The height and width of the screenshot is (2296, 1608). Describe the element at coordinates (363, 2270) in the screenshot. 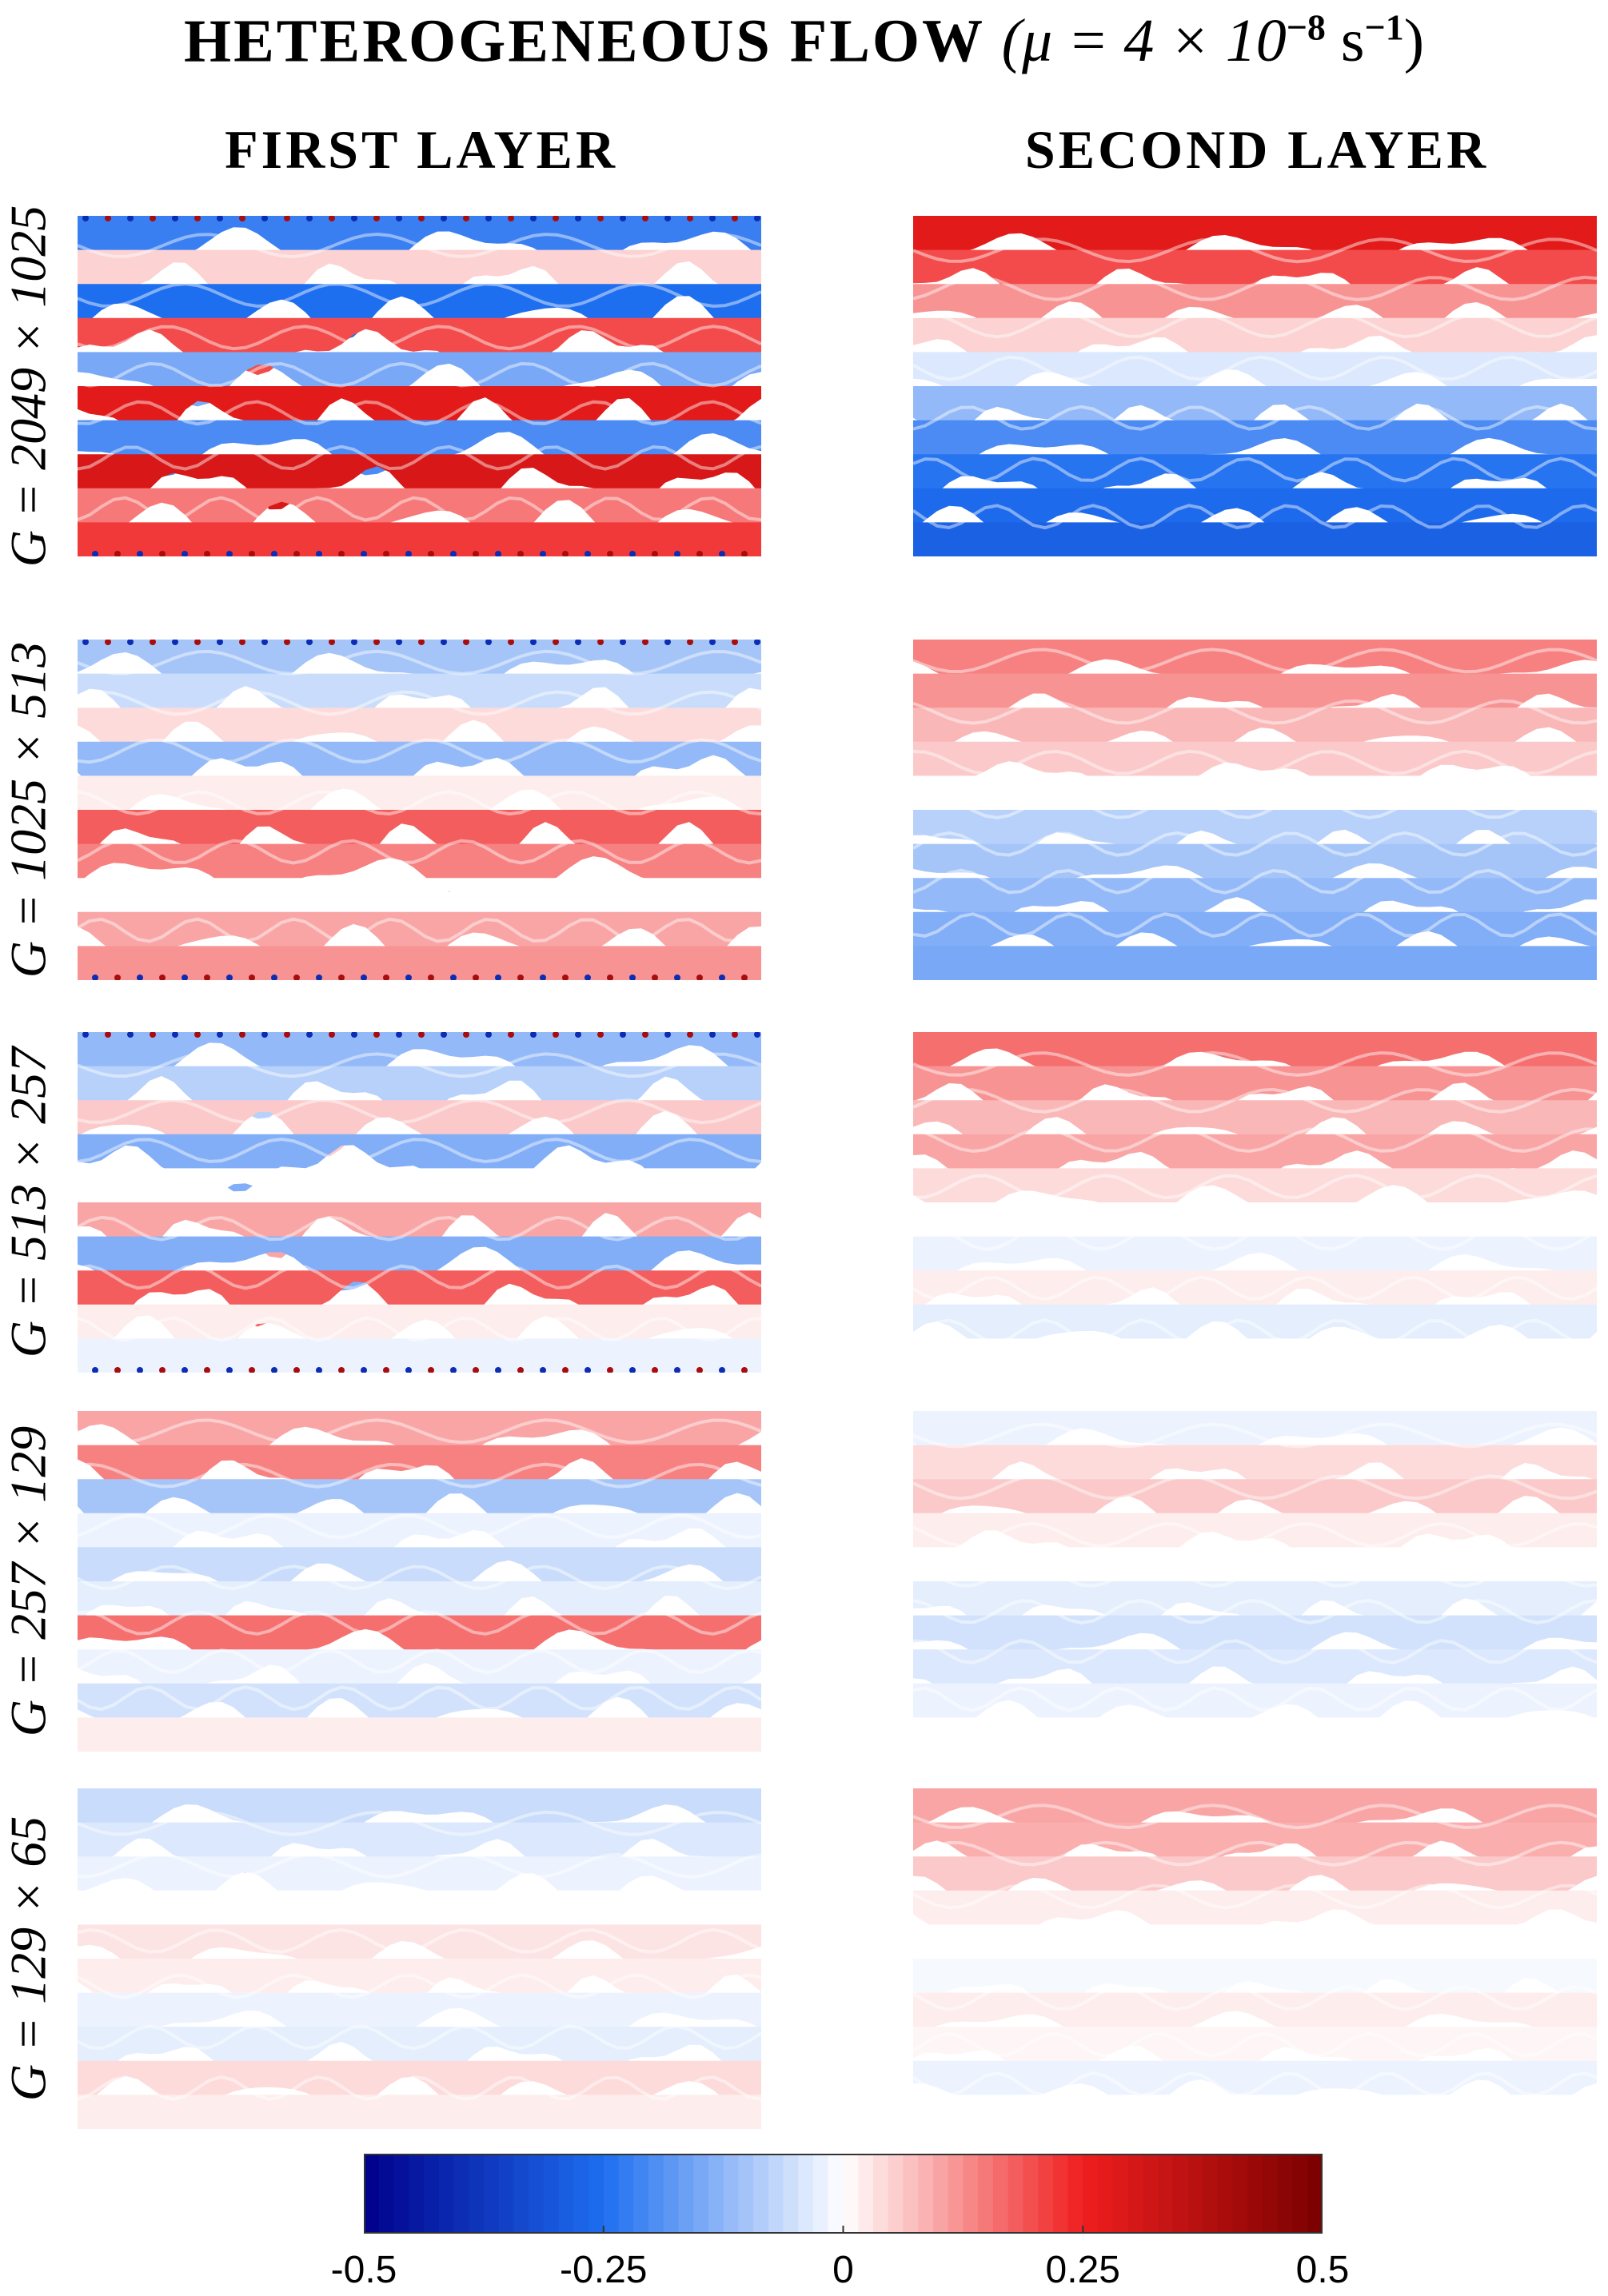

I see `colorbar-tick-label: -0.5` at that location.